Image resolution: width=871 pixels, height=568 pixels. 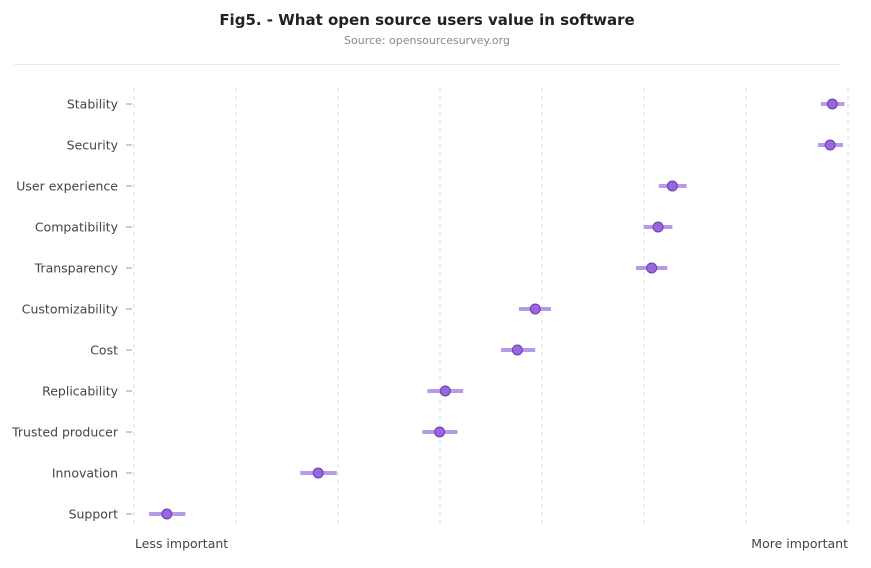 What do you see at coordinates (80, 391) in the screenshot?
I see `category-label: Replicability` at bounding box center [80, 391].